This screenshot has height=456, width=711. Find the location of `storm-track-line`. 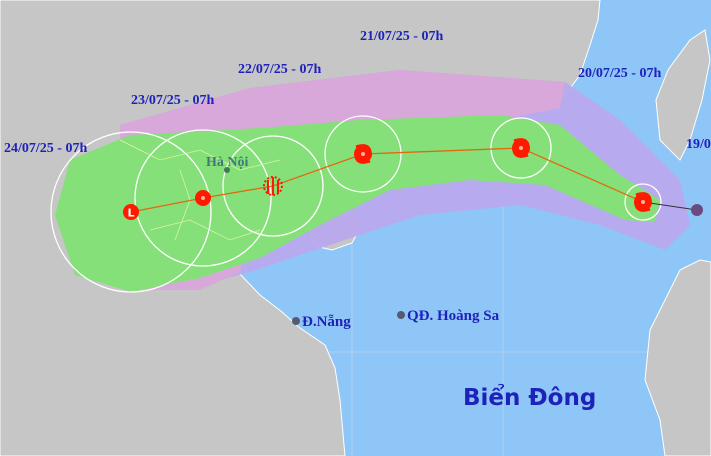

storm-track-line is located at coordinates (387, 180).